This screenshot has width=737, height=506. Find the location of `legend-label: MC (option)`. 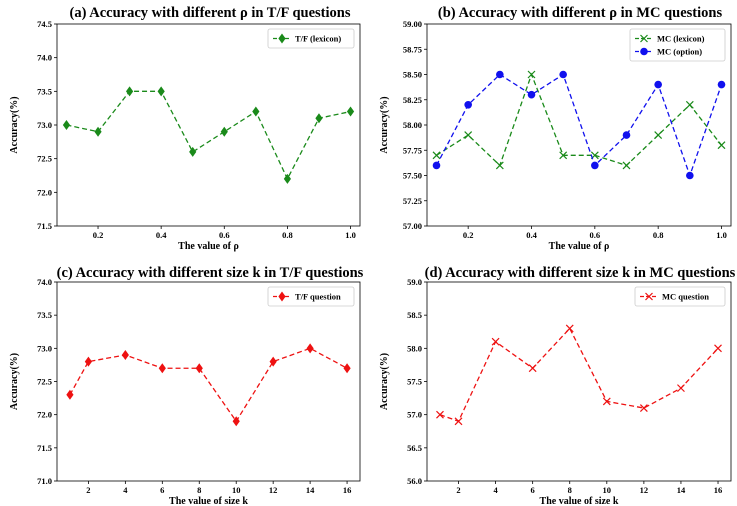

legend-label: MC (option) is located at coordinates (679, 52).